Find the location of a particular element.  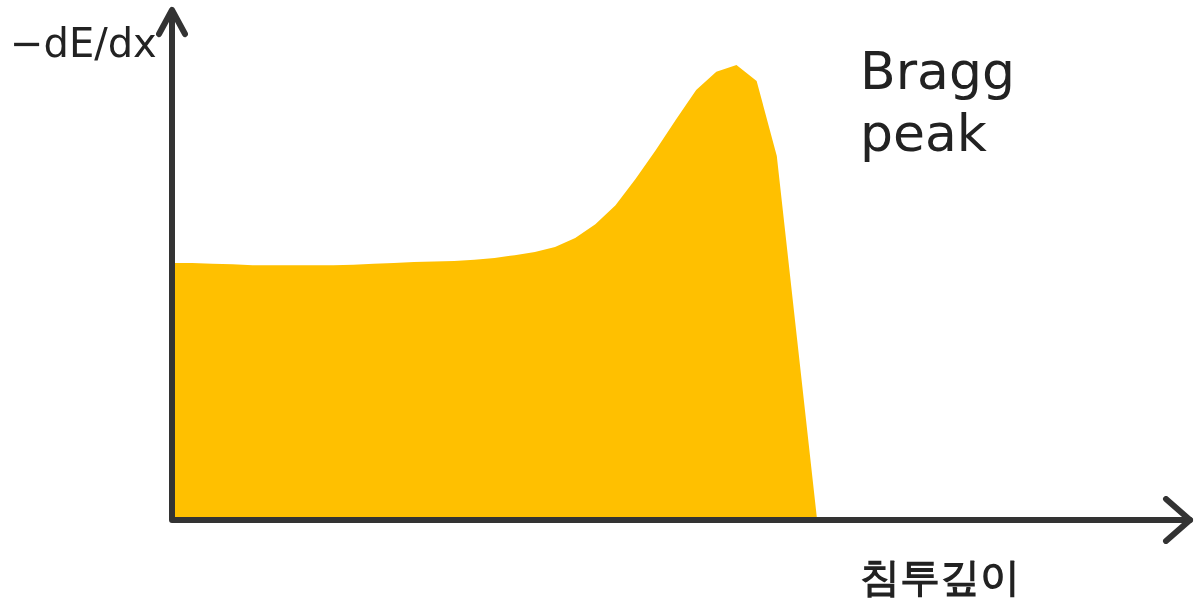

y-axis-title: −dE/dx is located at coordinates (83, 43).